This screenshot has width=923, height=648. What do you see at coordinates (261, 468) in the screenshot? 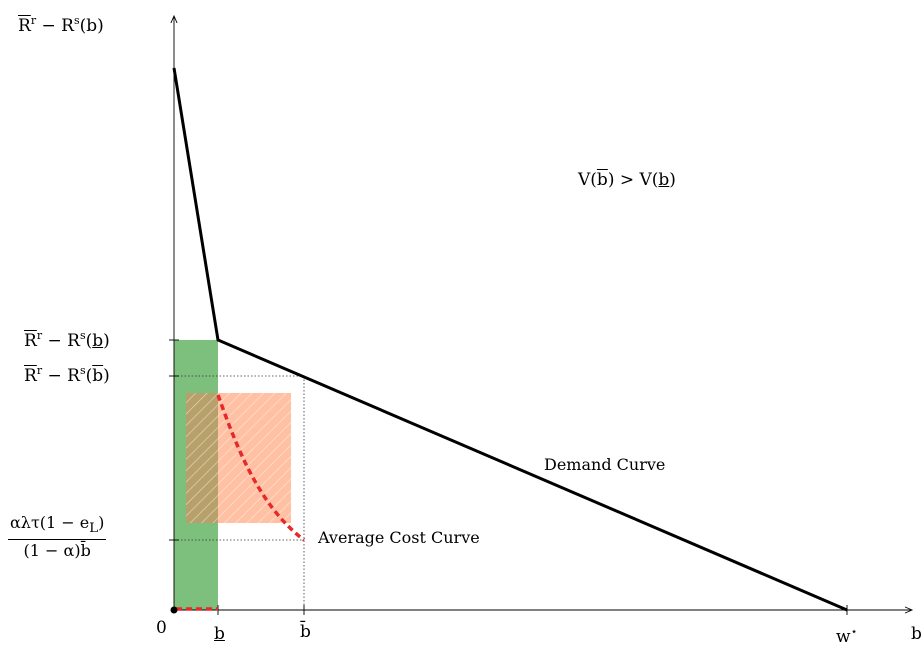
I see `average-cost-curve` at bounding box center [261, 468].